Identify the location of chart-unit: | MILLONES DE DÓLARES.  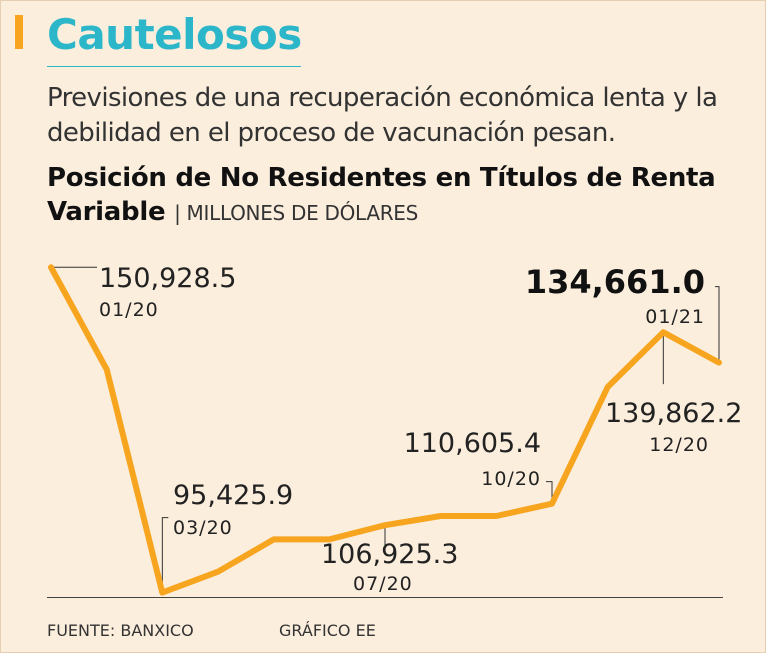
(296, 213).